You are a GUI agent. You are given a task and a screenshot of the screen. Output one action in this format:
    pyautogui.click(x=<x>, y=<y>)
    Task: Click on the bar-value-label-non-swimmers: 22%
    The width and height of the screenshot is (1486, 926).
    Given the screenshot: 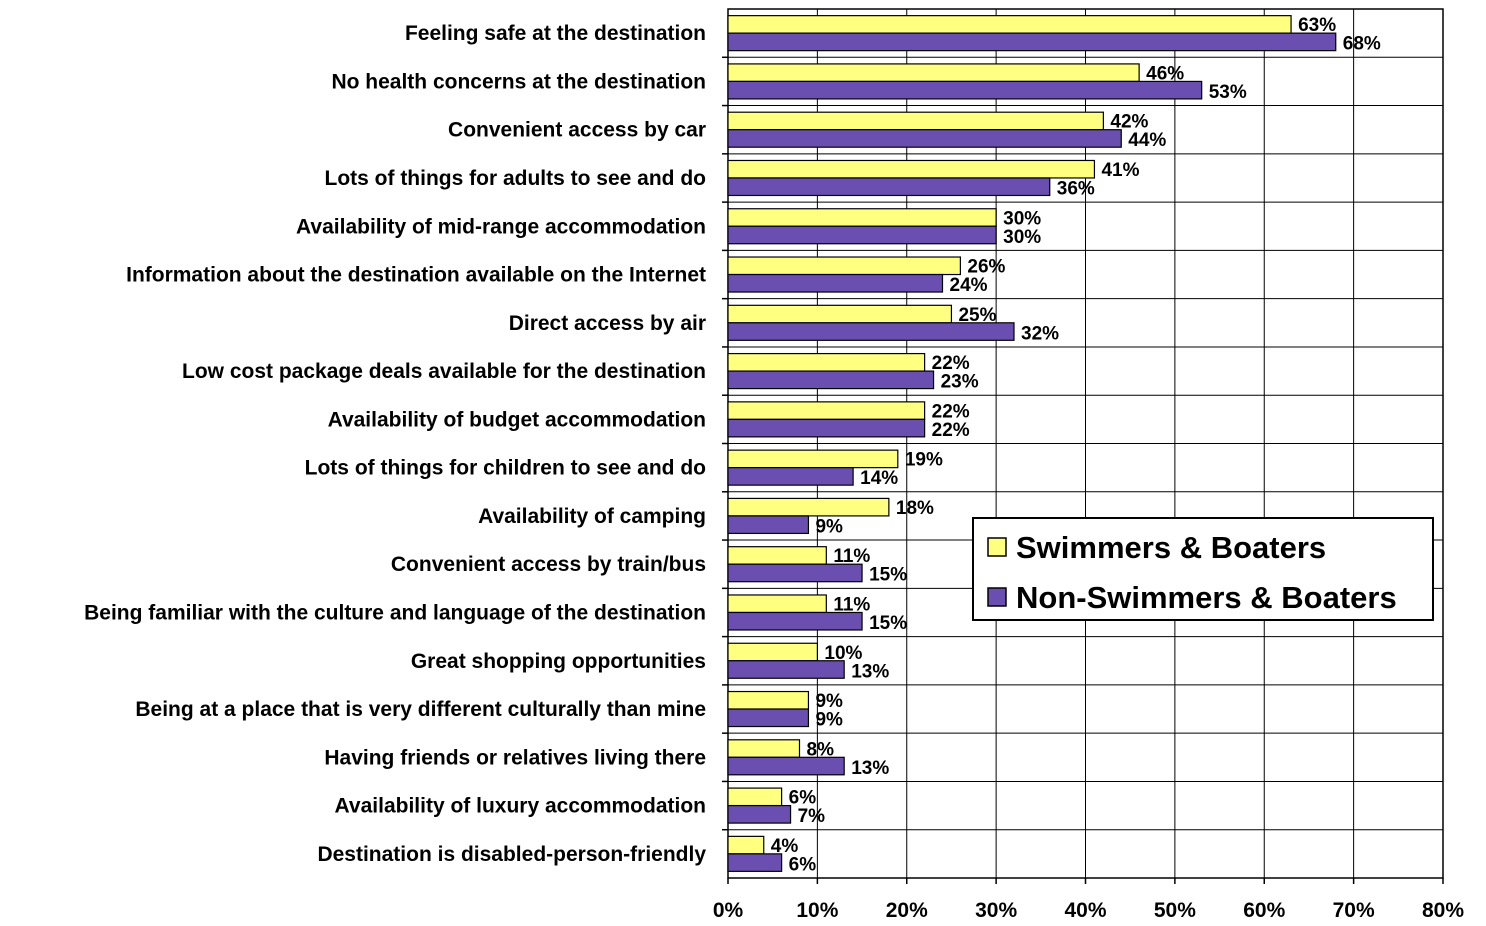 What is the action you would take?
    pyautogui.click(x=951, y=430)
    